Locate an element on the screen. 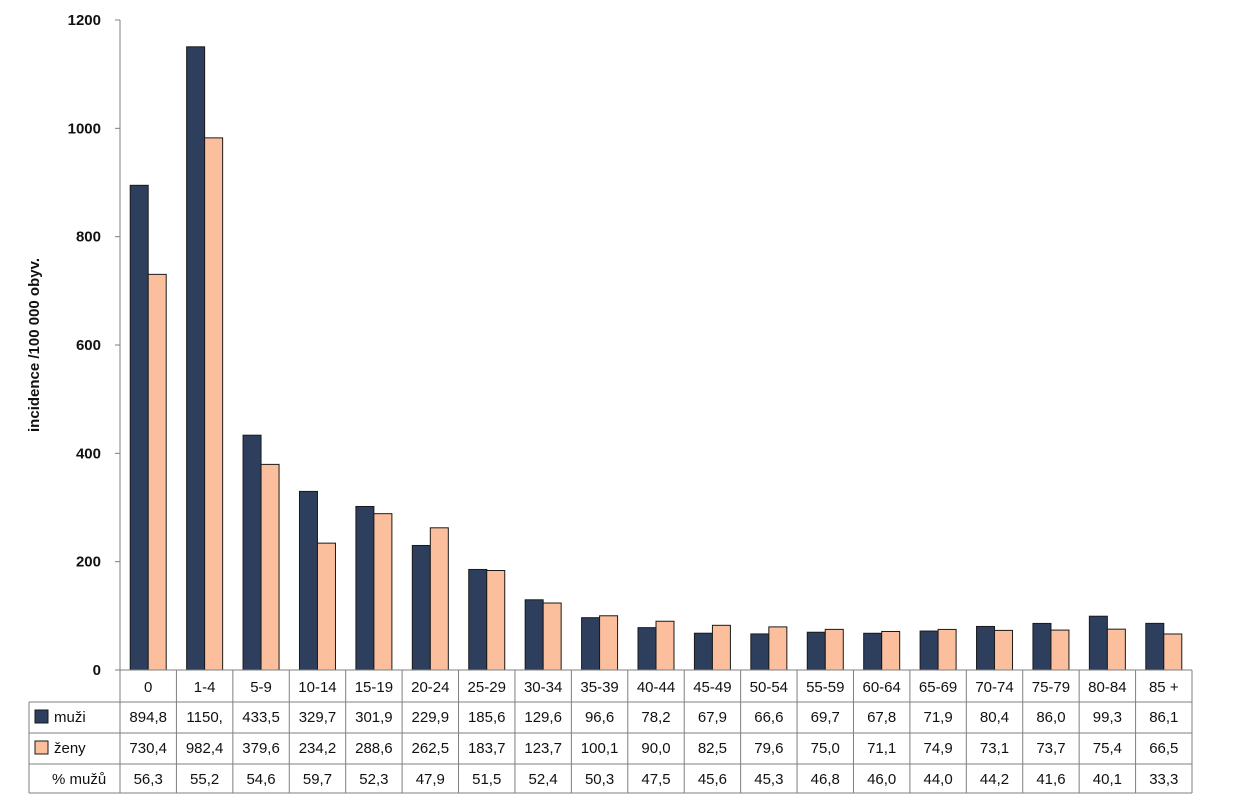  x-category-label: 0 is located at coordinates (148, 687).